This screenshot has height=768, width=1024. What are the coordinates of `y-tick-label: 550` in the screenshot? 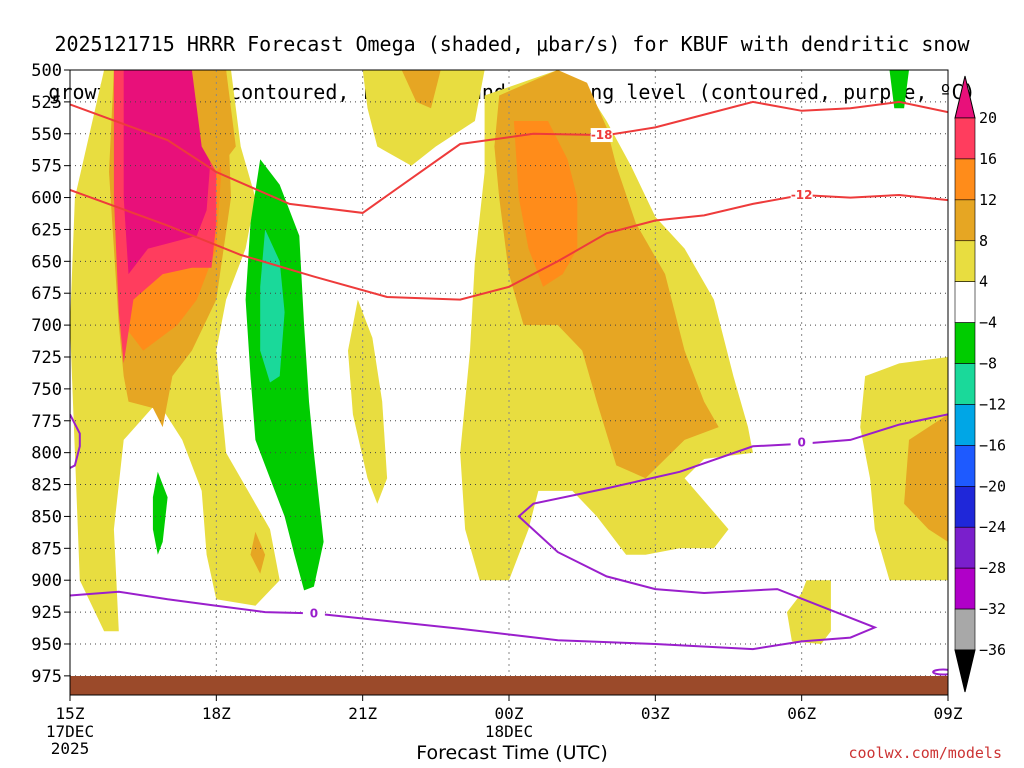 It's located at (46, 135).